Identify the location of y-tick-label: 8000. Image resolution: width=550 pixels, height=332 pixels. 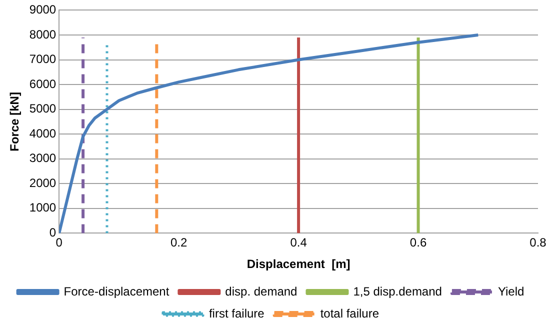
(42, 34).